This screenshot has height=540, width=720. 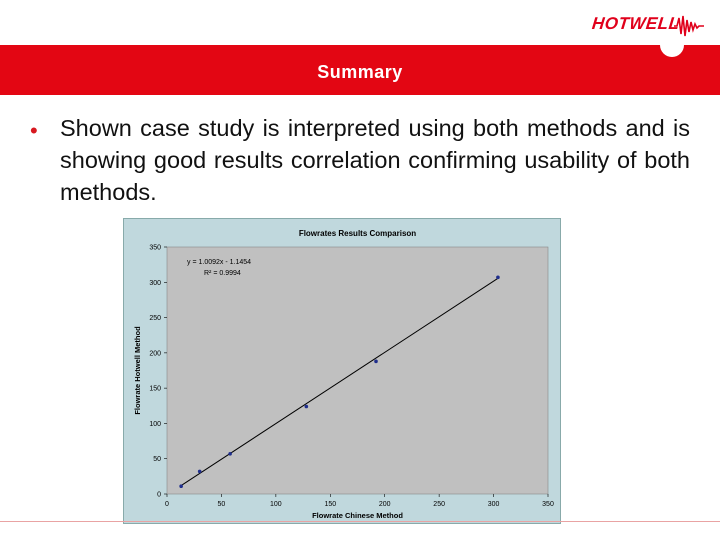 I want to click on x-tick-label: 200, so click(x=385, y=504).